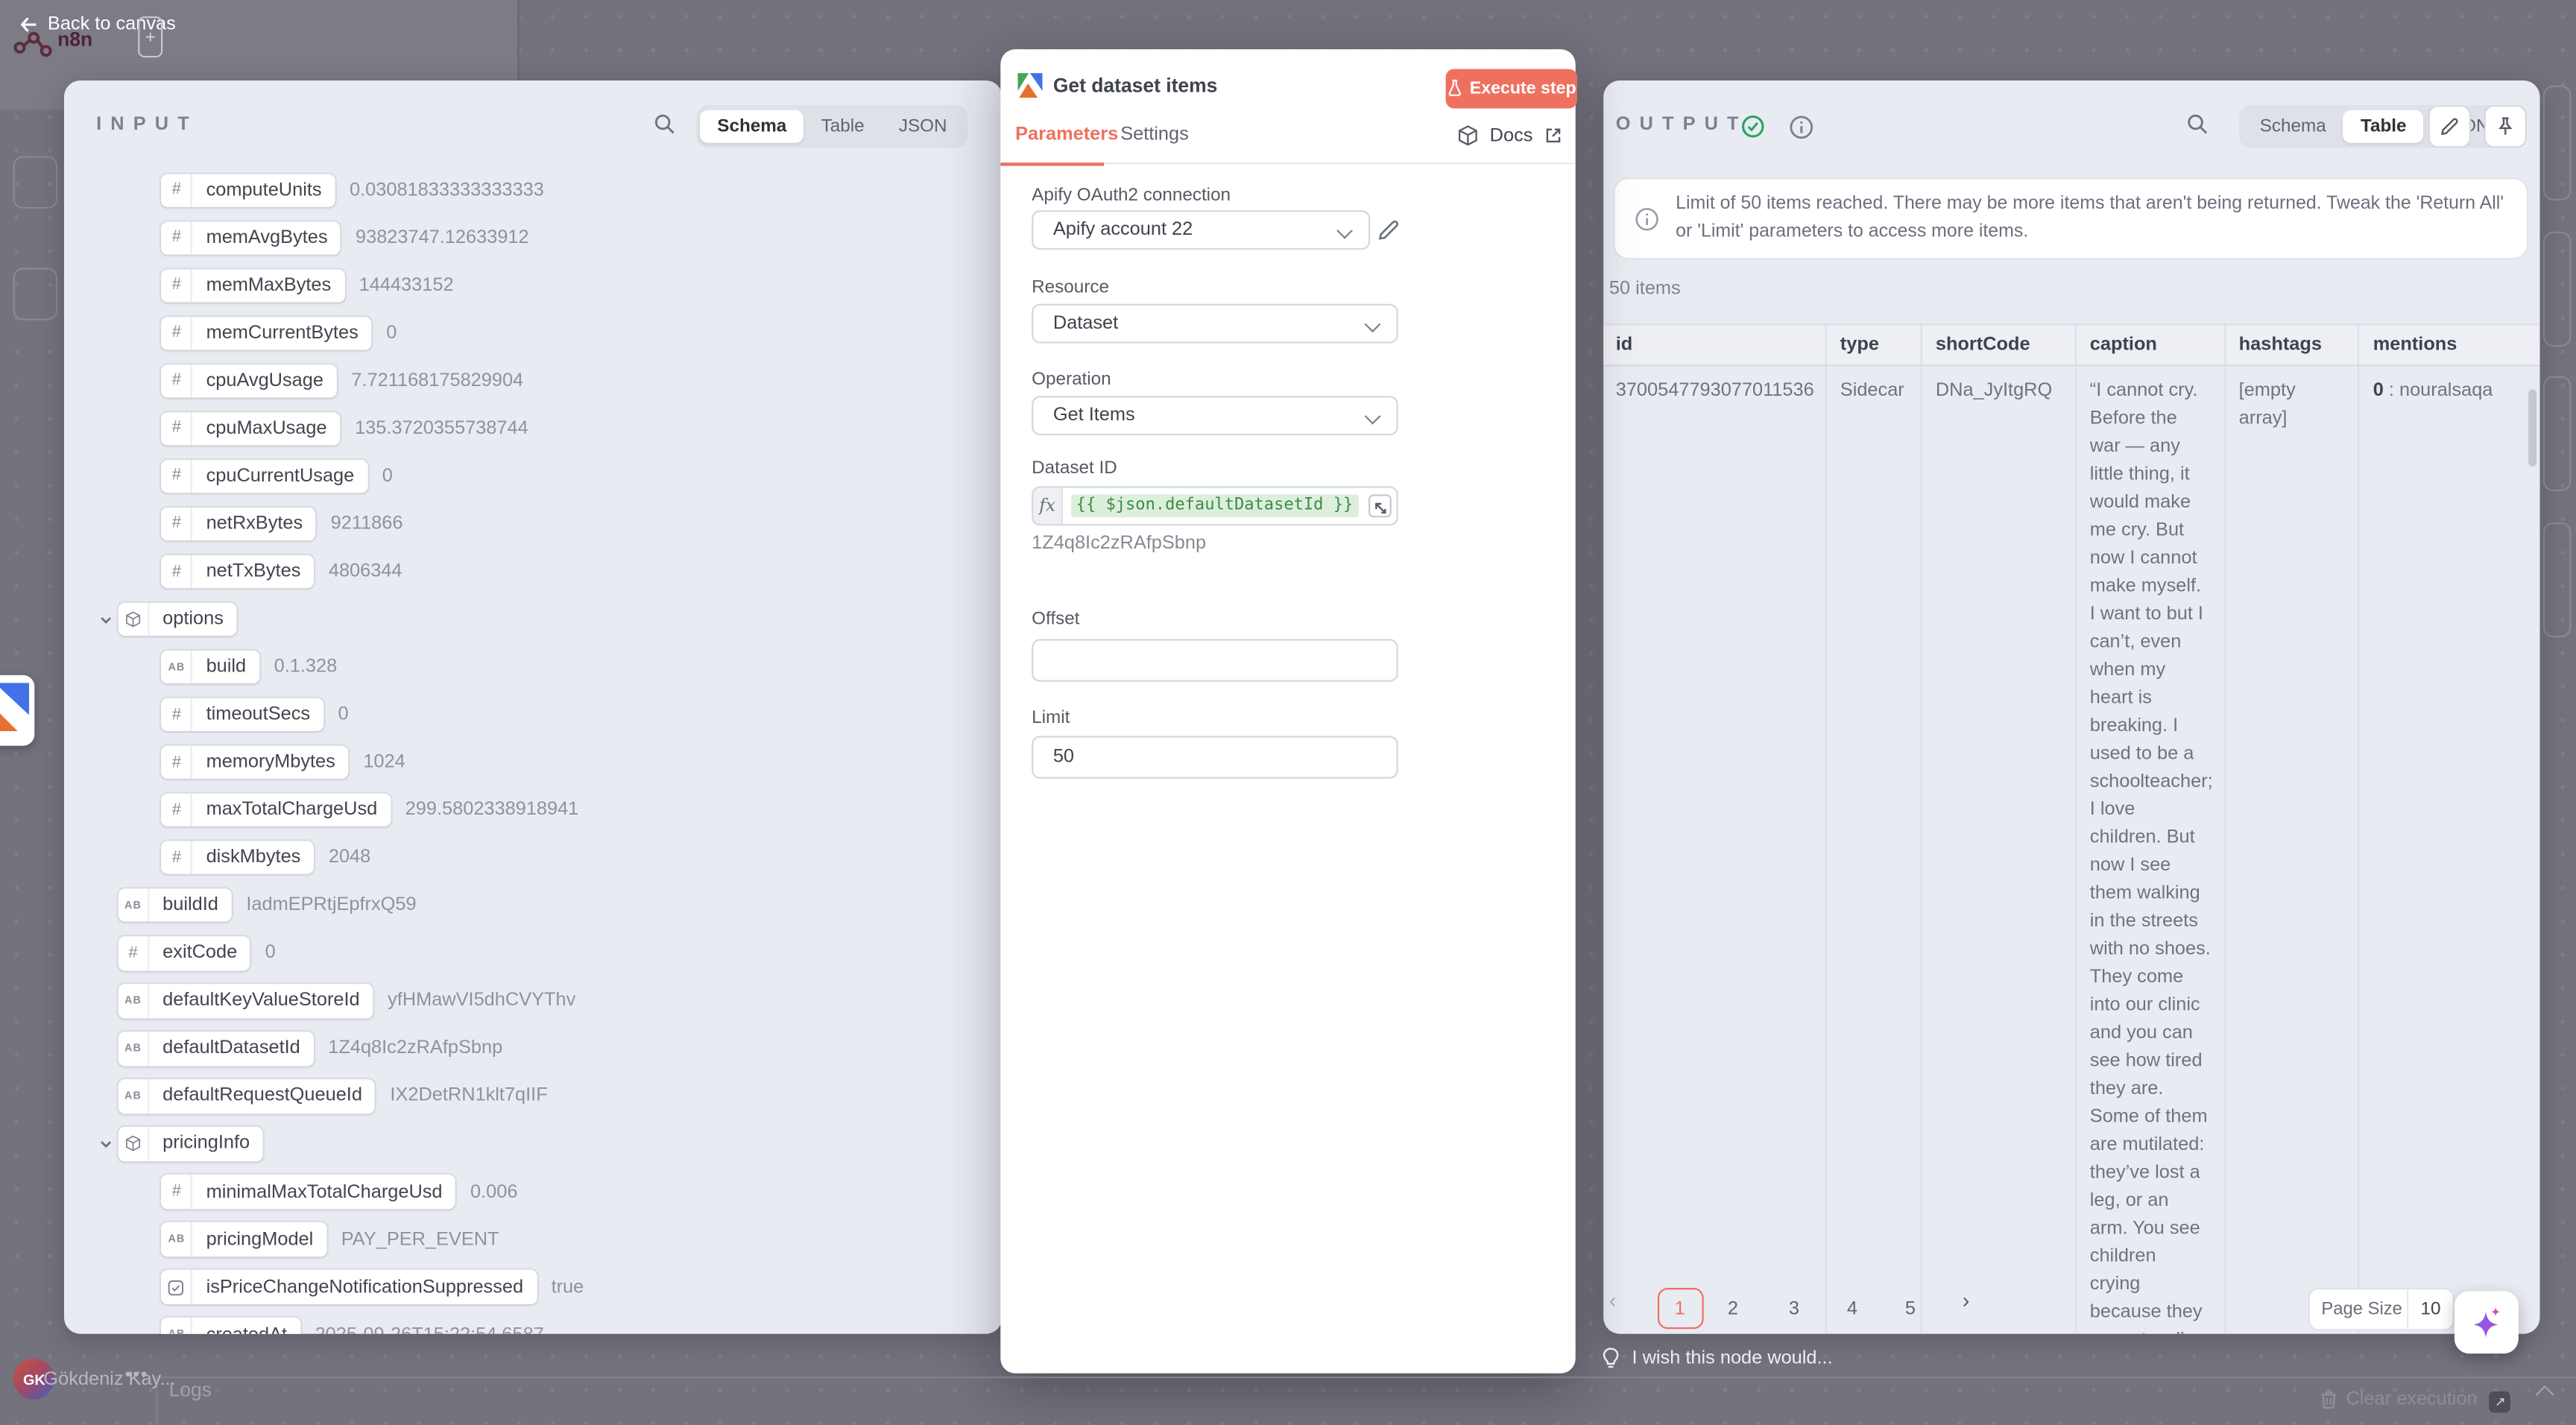  What do you see at coordinates (1201, 230) in the screenshot?
I see `connection-select: Apify account 22` at bounding box center [1201, 230].